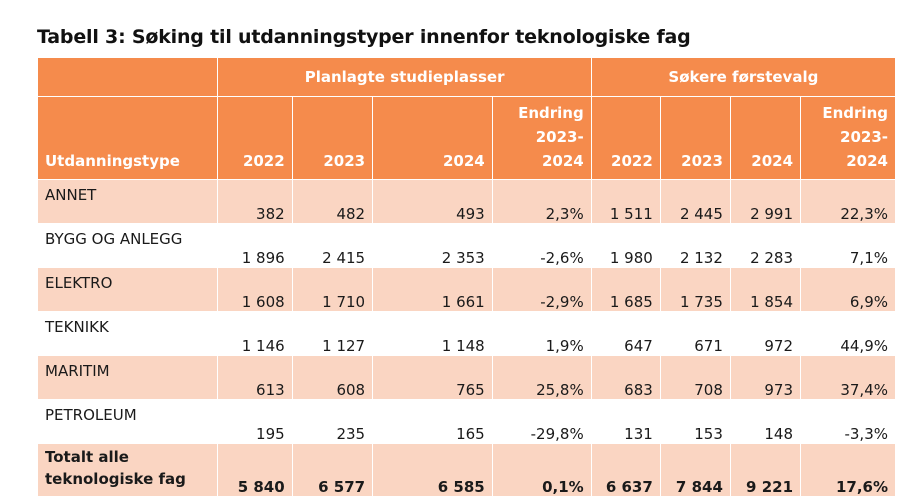  What do you see at coordinates (765, 377) in the screenshot?
I see `cell-s2024: 973` at bounding box center [765, 377].